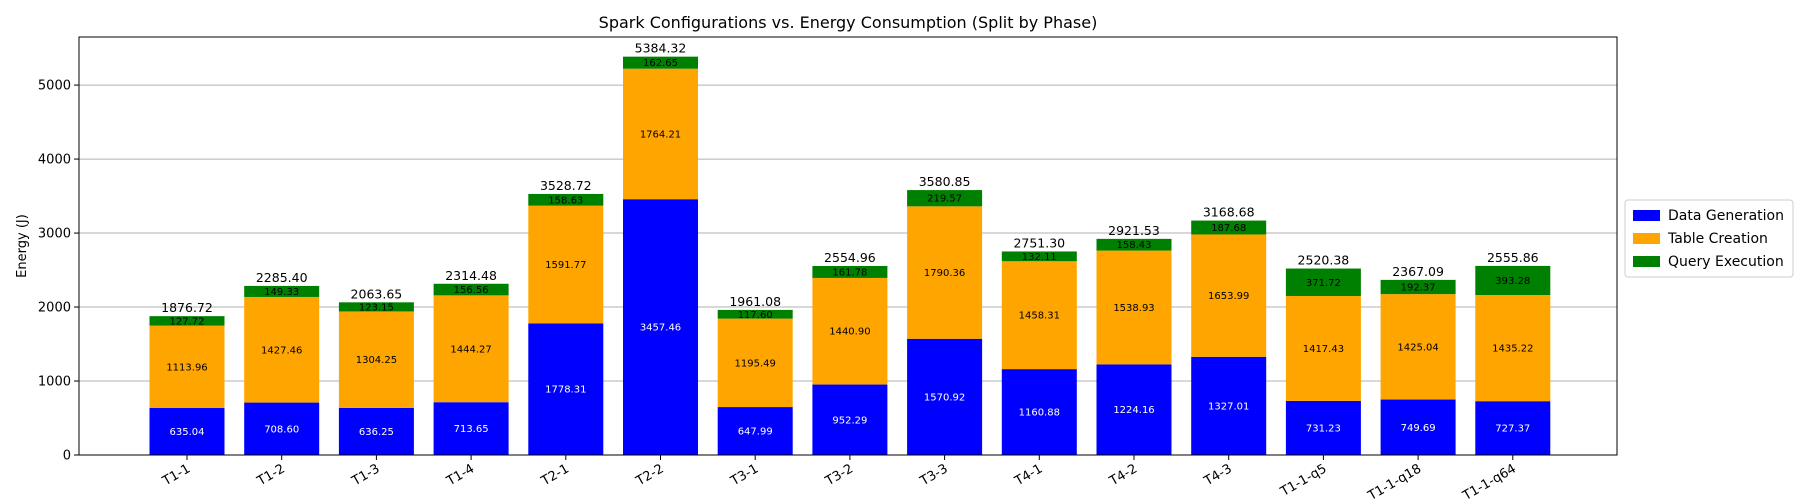  What do you see at coordinates (377, 293) in the screenshot?
I see `bar-total-label: 2063.65` at bounding box center [377, 293].